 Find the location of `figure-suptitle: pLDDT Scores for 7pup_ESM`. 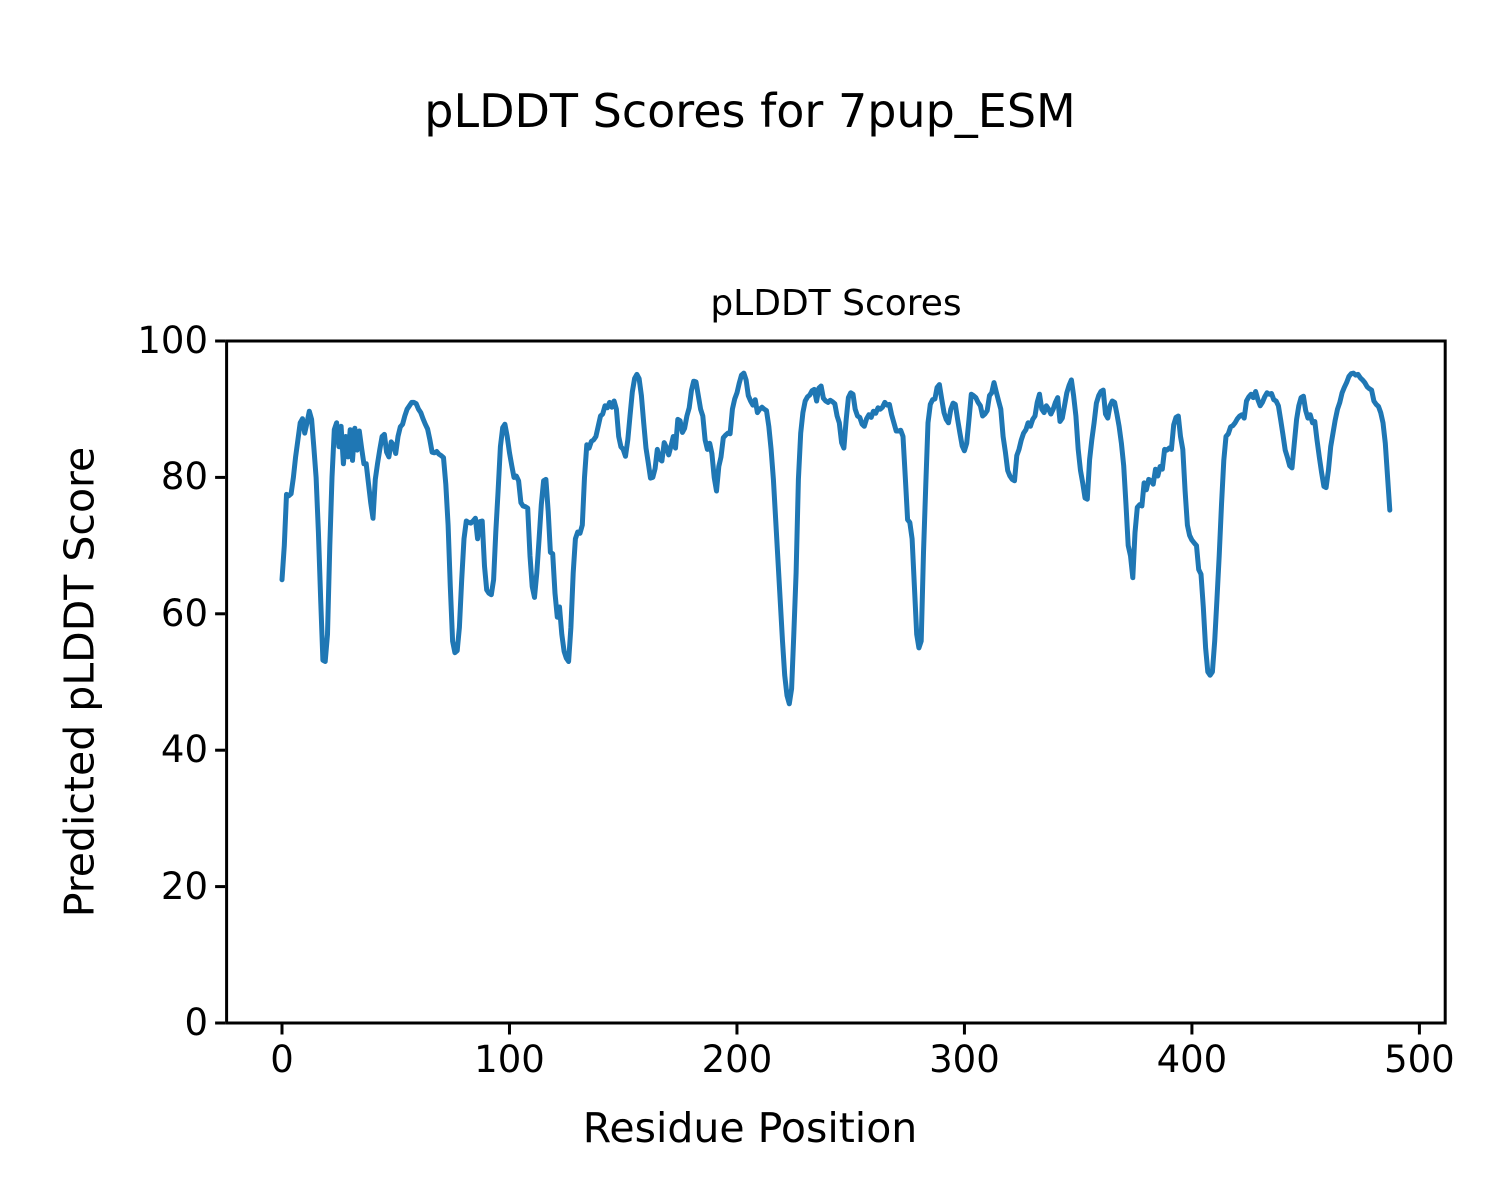

figure-suptitle: pLDDT Scores for 7pup_ESM is located at coordinates (750, 111).